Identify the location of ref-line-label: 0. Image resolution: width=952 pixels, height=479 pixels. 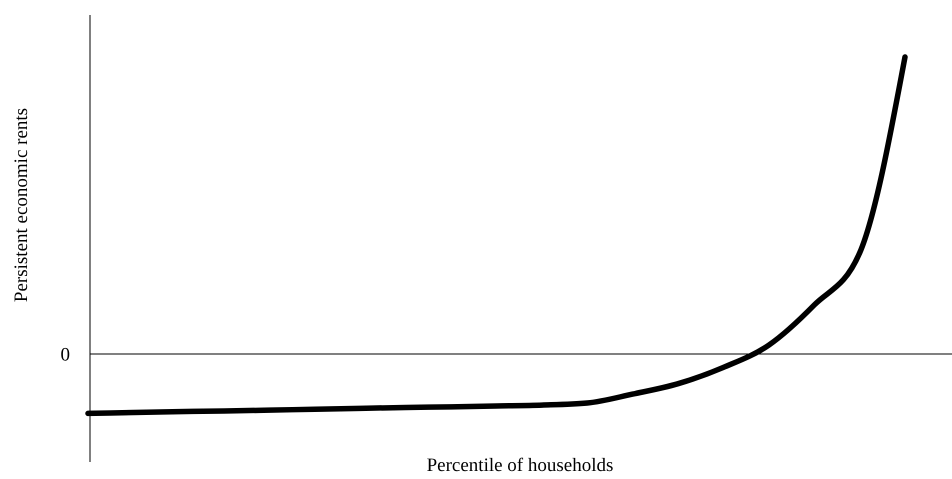
(65, 355).